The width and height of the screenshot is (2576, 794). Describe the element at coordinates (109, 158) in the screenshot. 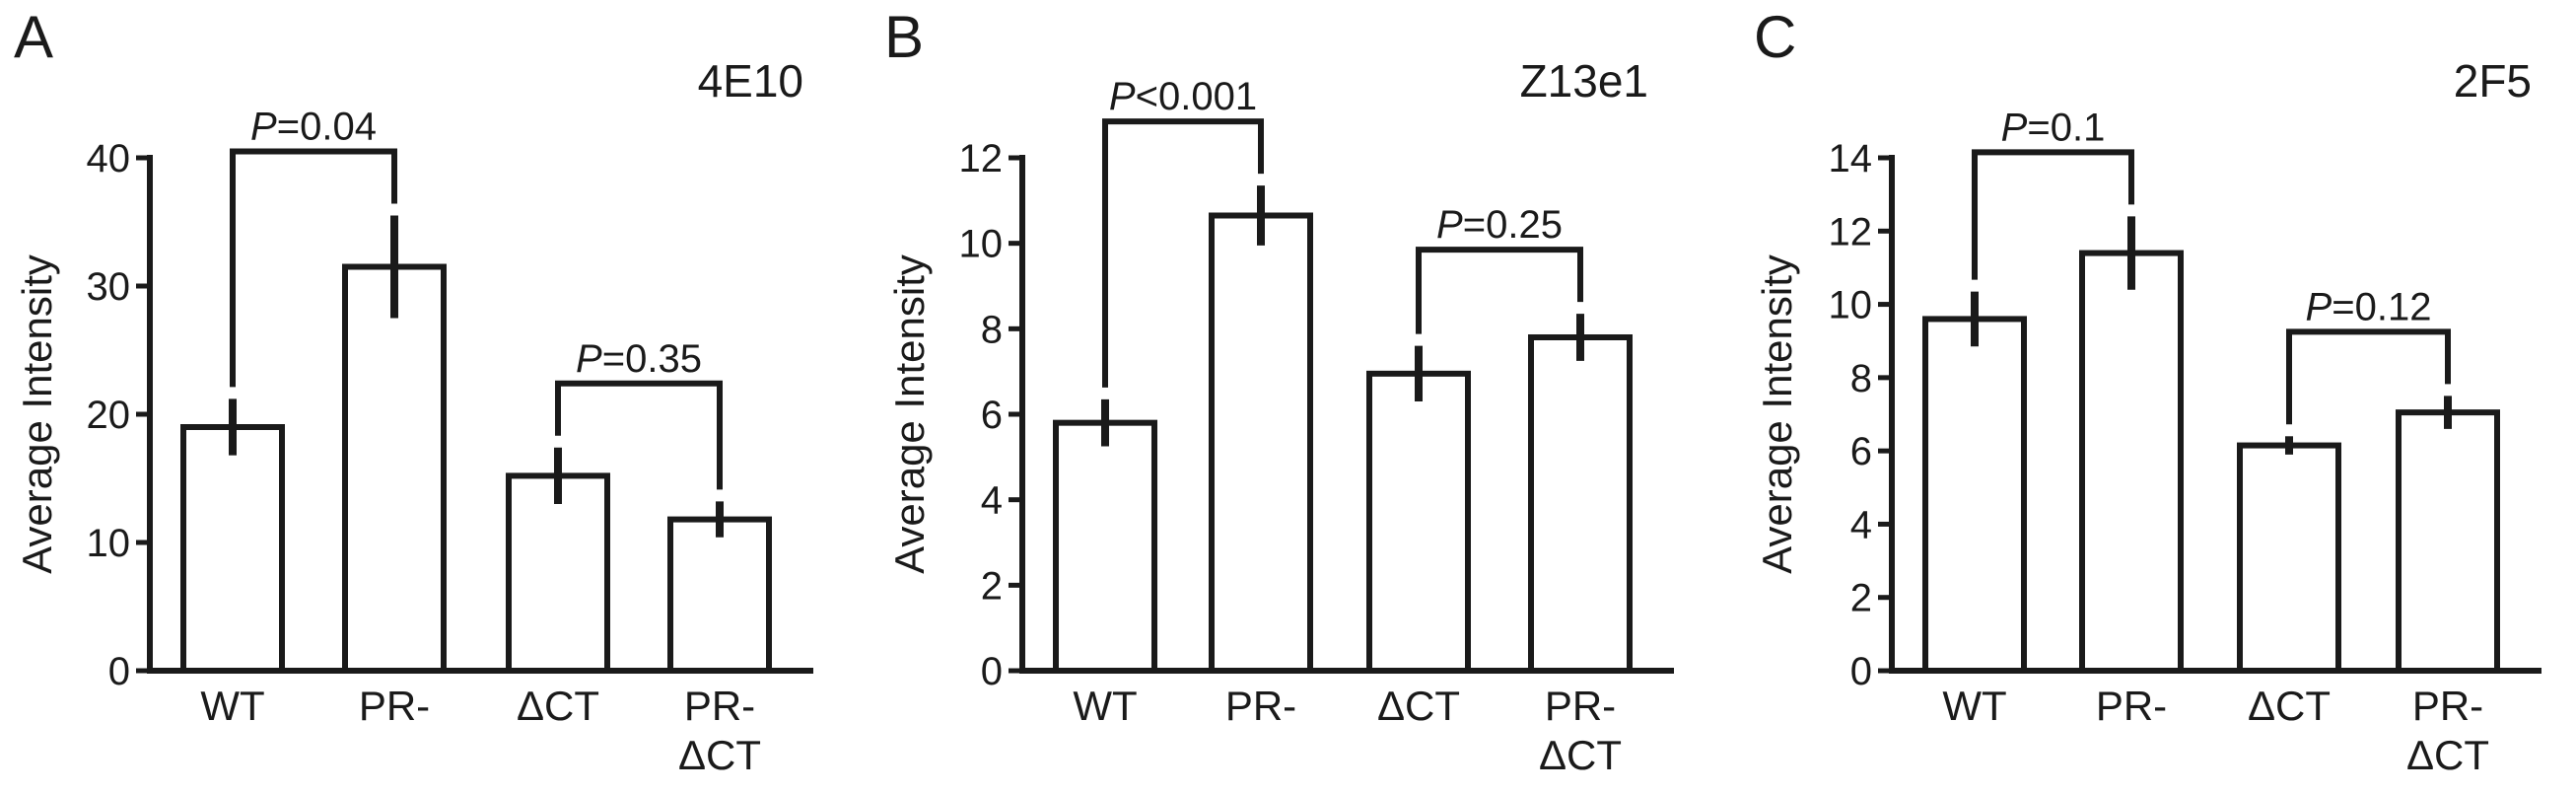

I see `y-tick-label: 40` at that location.